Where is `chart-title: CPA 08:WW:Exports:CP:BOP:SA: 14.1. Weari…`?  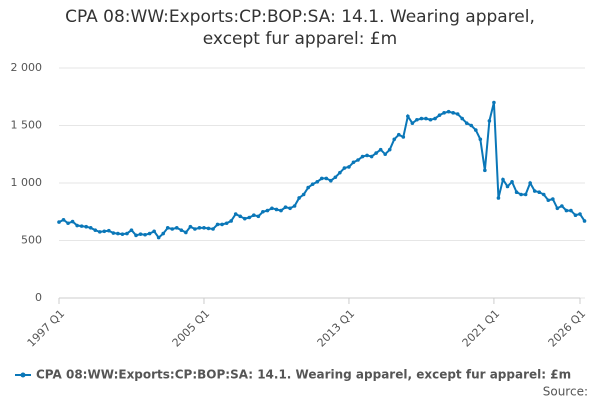
chart-title: CPA 08:WW:Exports:CP:BOP:SA: 14.1. Weari… is located at coordinates (300, 28).